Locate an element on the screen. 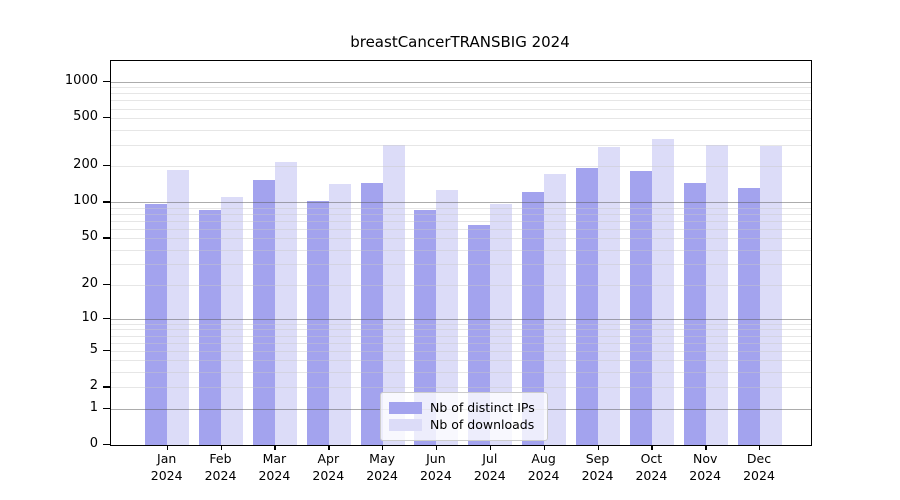 The image size is (900, 500). y-tick-label: 500 is located at coordinates (85, 116).